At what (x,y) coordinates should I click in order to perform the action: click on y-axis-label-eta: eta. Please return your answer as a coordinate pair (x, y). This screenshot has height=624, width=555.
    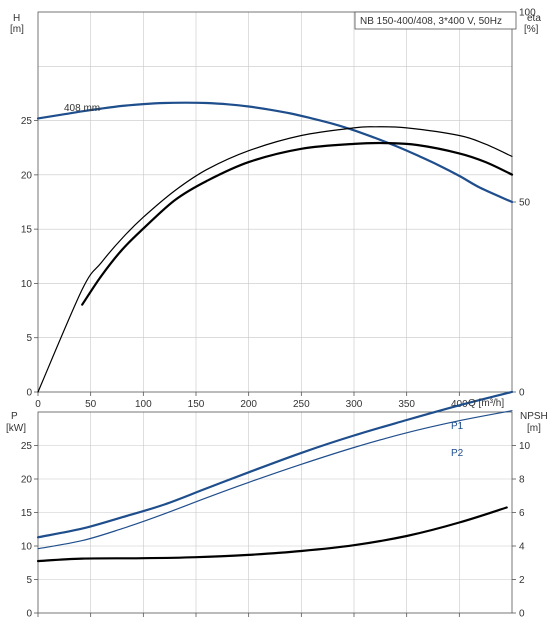
    Looking at the image, I should click on (534, 18).